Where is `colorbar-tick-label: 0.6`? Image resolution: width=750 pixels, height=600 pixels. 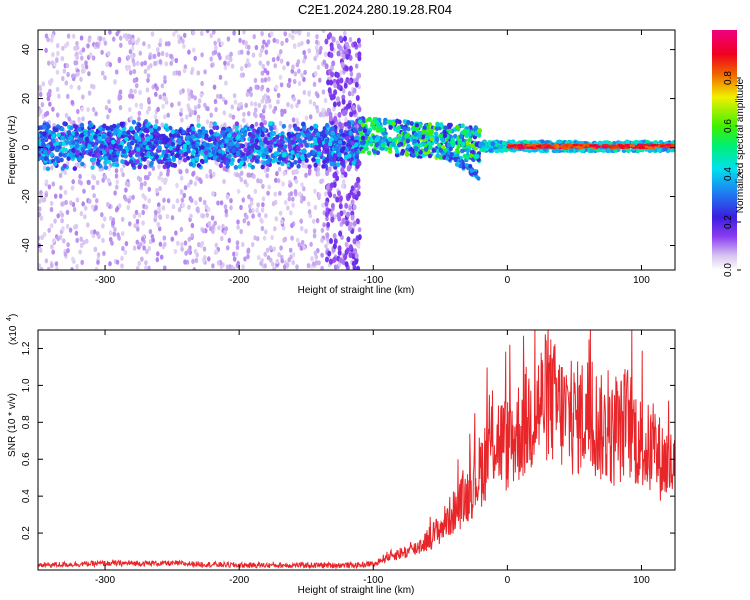 colorbar-tick-label: 0.6 is located at coordinates (728, 126).